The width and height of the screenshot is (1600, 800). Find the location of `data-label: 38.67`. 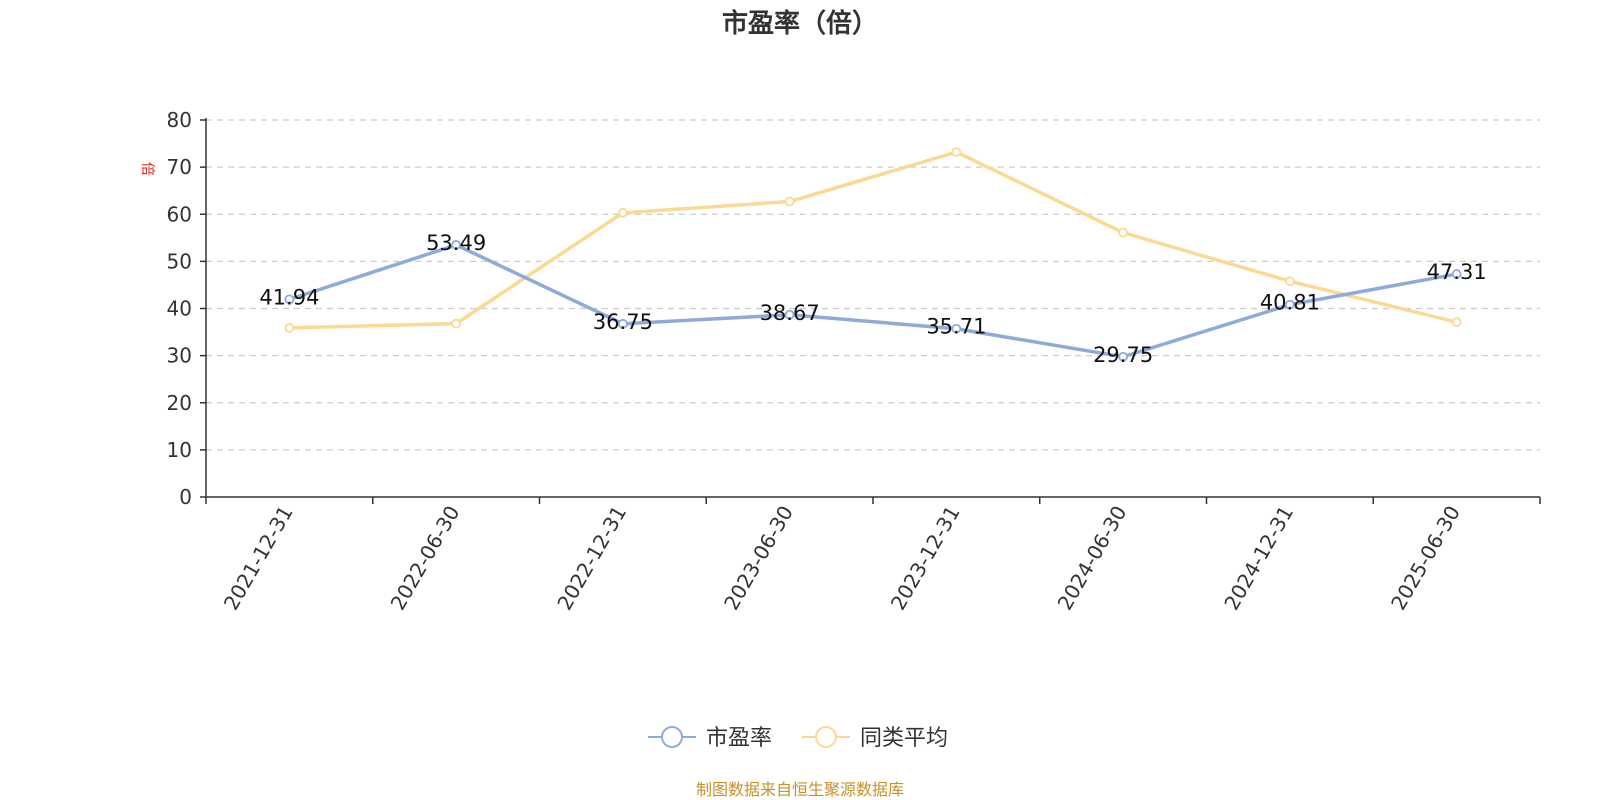

data-label: 38.67 is located at coordinates (790, 313).